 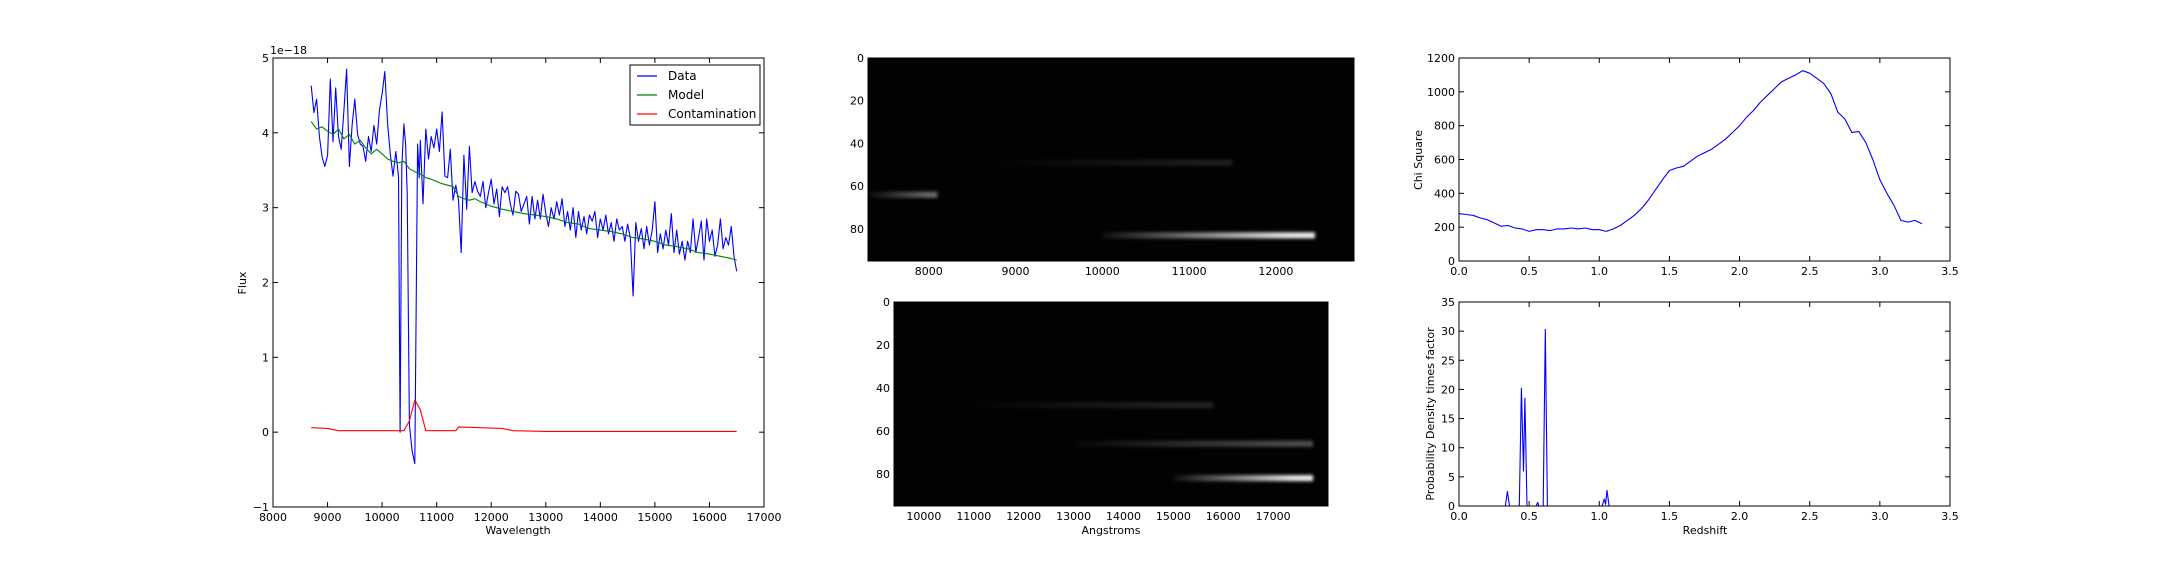 I want to click on flux-y-tick-label: 2, so click(x=265, y=283).